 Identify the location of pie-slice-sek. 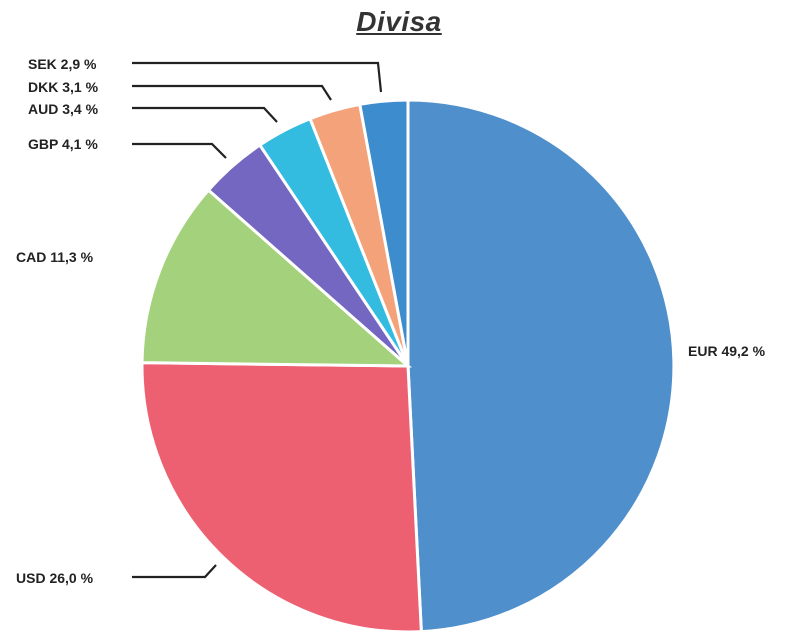
(384, 232).